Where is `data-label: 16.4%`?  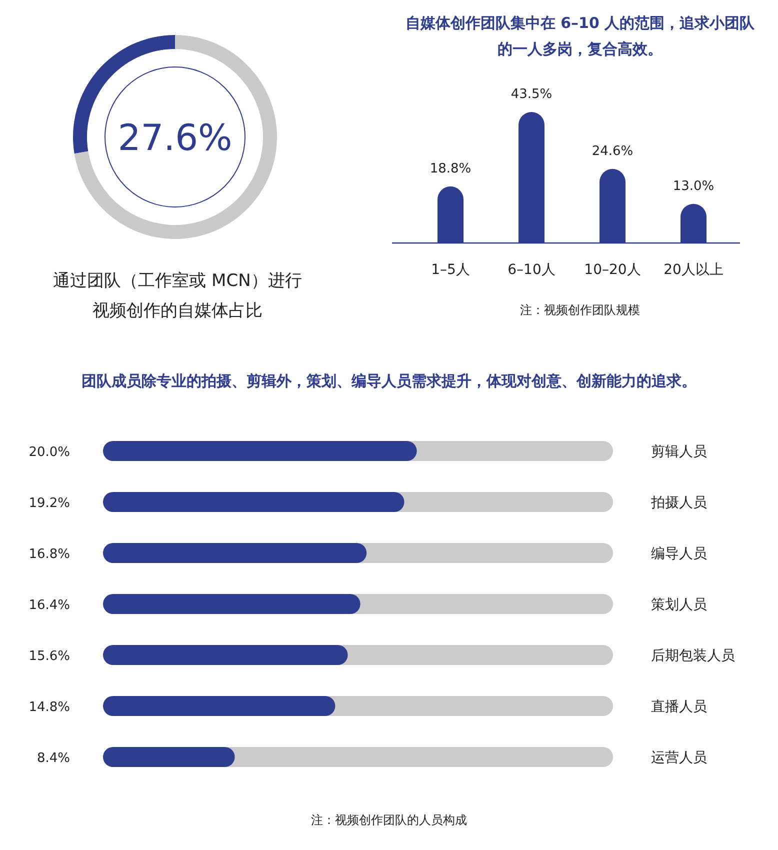 data-label: 16.4% is located at coordinates (49, 605).